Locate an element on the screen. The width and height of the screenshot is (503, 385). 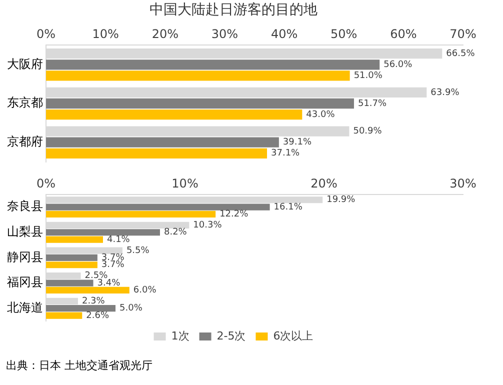
data-label: 16.1% is located at coordinates (288, 207).